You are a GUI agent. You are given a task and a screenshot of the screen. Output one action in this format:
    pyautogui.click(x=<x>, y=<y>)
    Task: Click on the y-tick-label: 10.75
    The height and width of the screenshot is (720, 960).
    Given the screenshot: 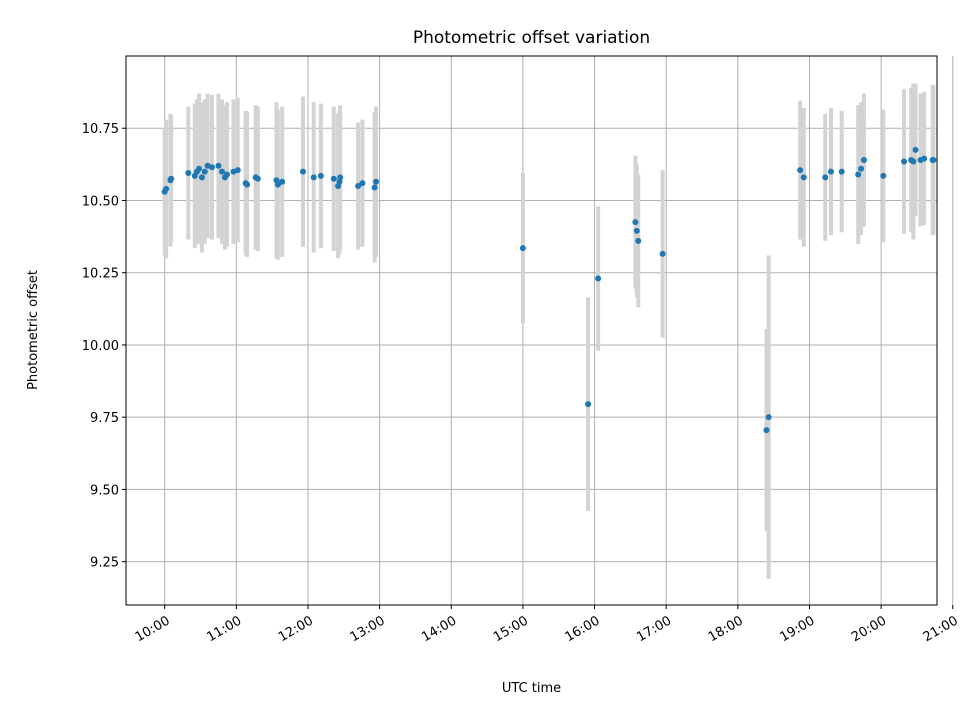 What is the action you would take?
    pyautogui.click(x=100, y=129)
    